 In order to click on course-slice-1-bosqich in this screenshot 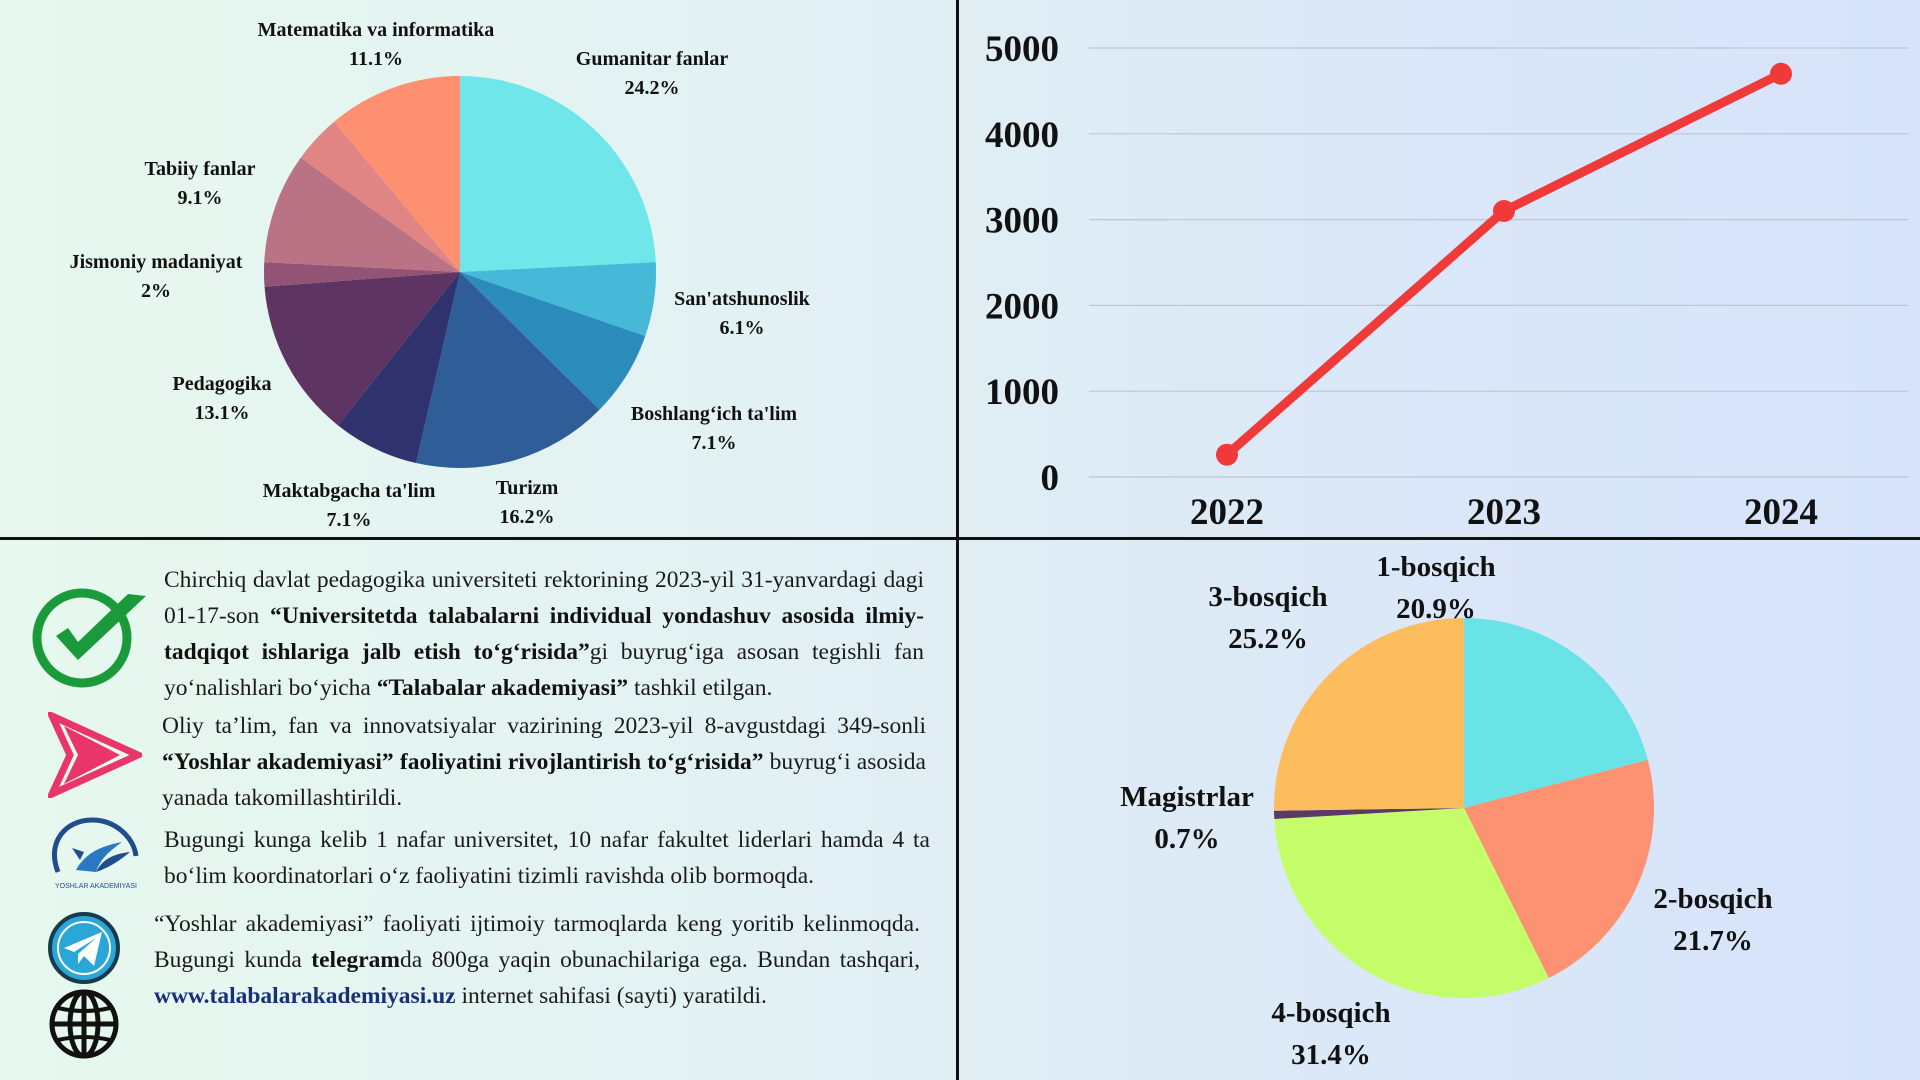, I will do `click(1556, 713)`.